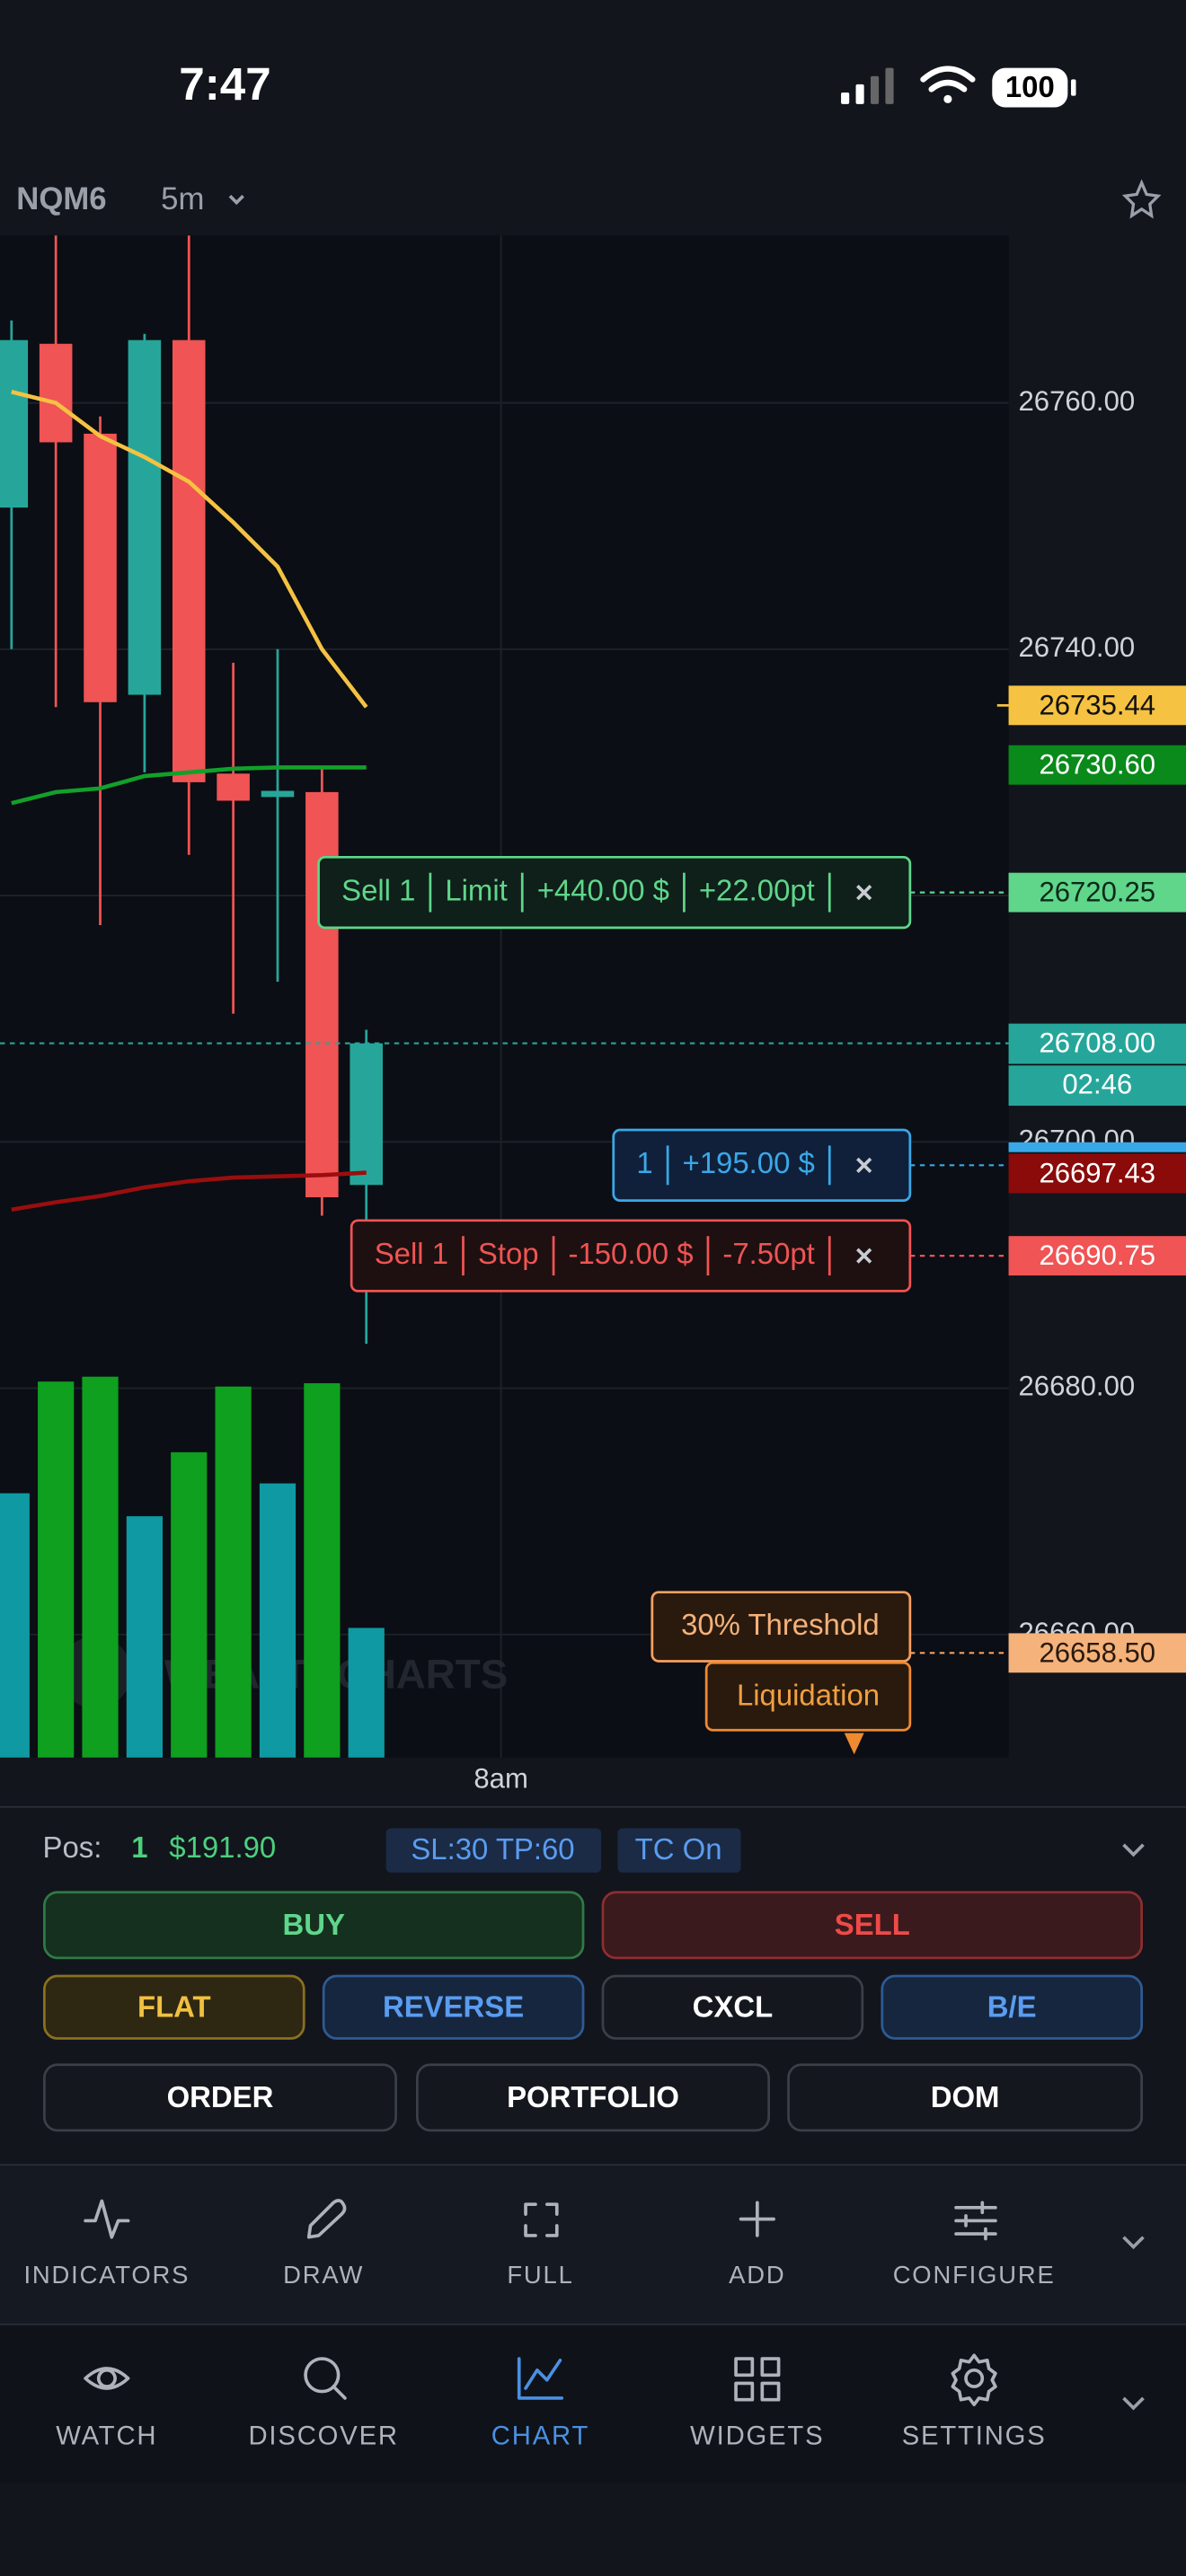 This screenshot has width=1186, height=2576. I want to click on nav-label: DISCOVER, so click(323, 2436).